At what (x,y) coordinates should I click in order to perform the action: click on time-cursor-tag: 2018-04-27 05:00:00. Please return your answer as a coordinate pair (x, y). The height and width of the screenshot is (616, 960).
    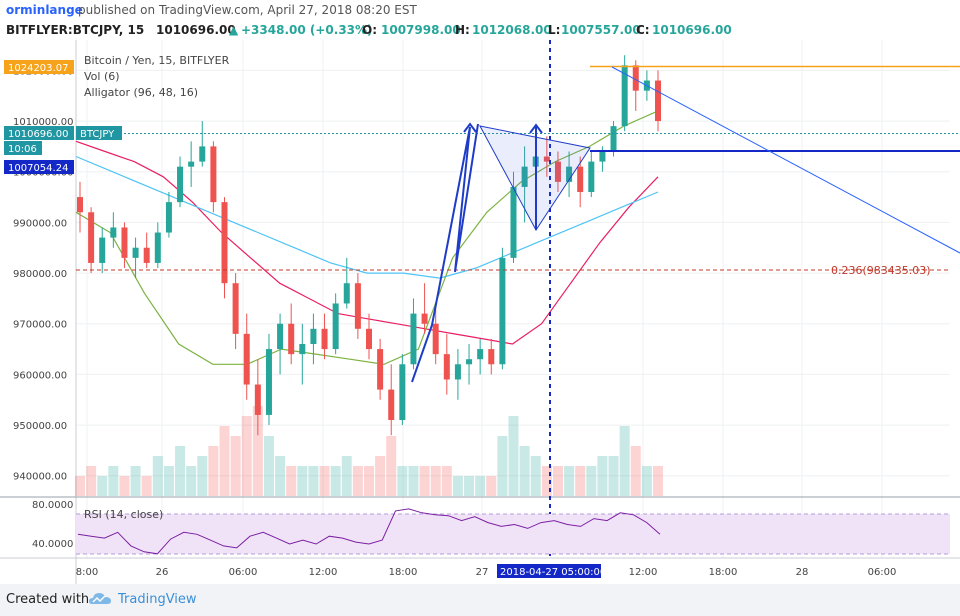
    Looking at the image, I should click on (553, 572).